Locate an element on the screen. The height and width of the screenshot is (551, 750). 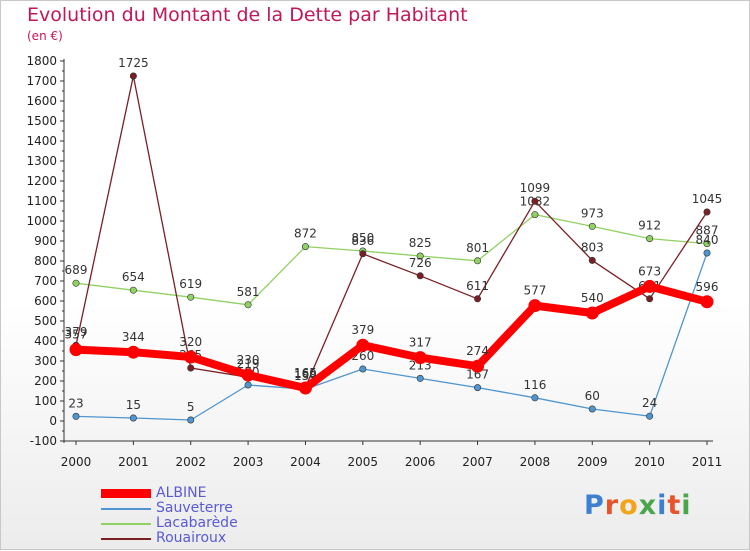
data-label: 317 is located at coordinates (420, 343).